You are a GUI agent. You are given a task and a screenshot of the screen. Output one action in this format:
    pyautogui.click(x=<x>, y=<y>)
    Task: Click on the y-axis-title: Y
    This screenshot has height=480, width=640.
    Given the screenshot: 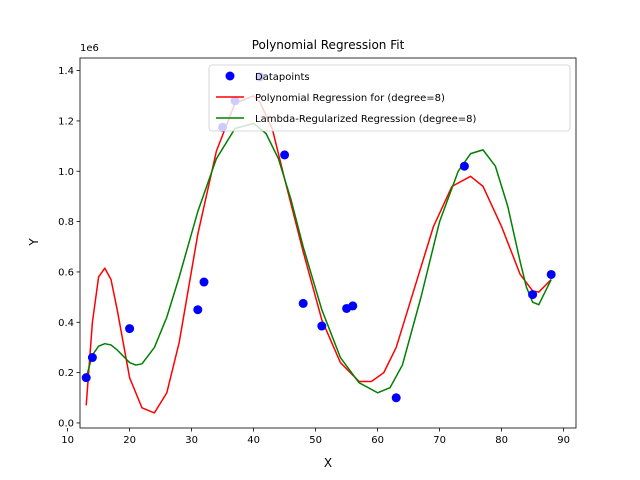 What is the action you would take?
    pyautogui.click(x=34, y=242)
    